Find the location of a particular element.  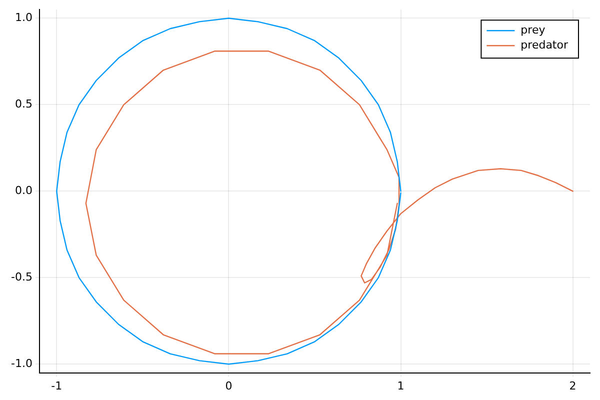

y-tick-label: -1.0 is located at coordinates (21, 363).